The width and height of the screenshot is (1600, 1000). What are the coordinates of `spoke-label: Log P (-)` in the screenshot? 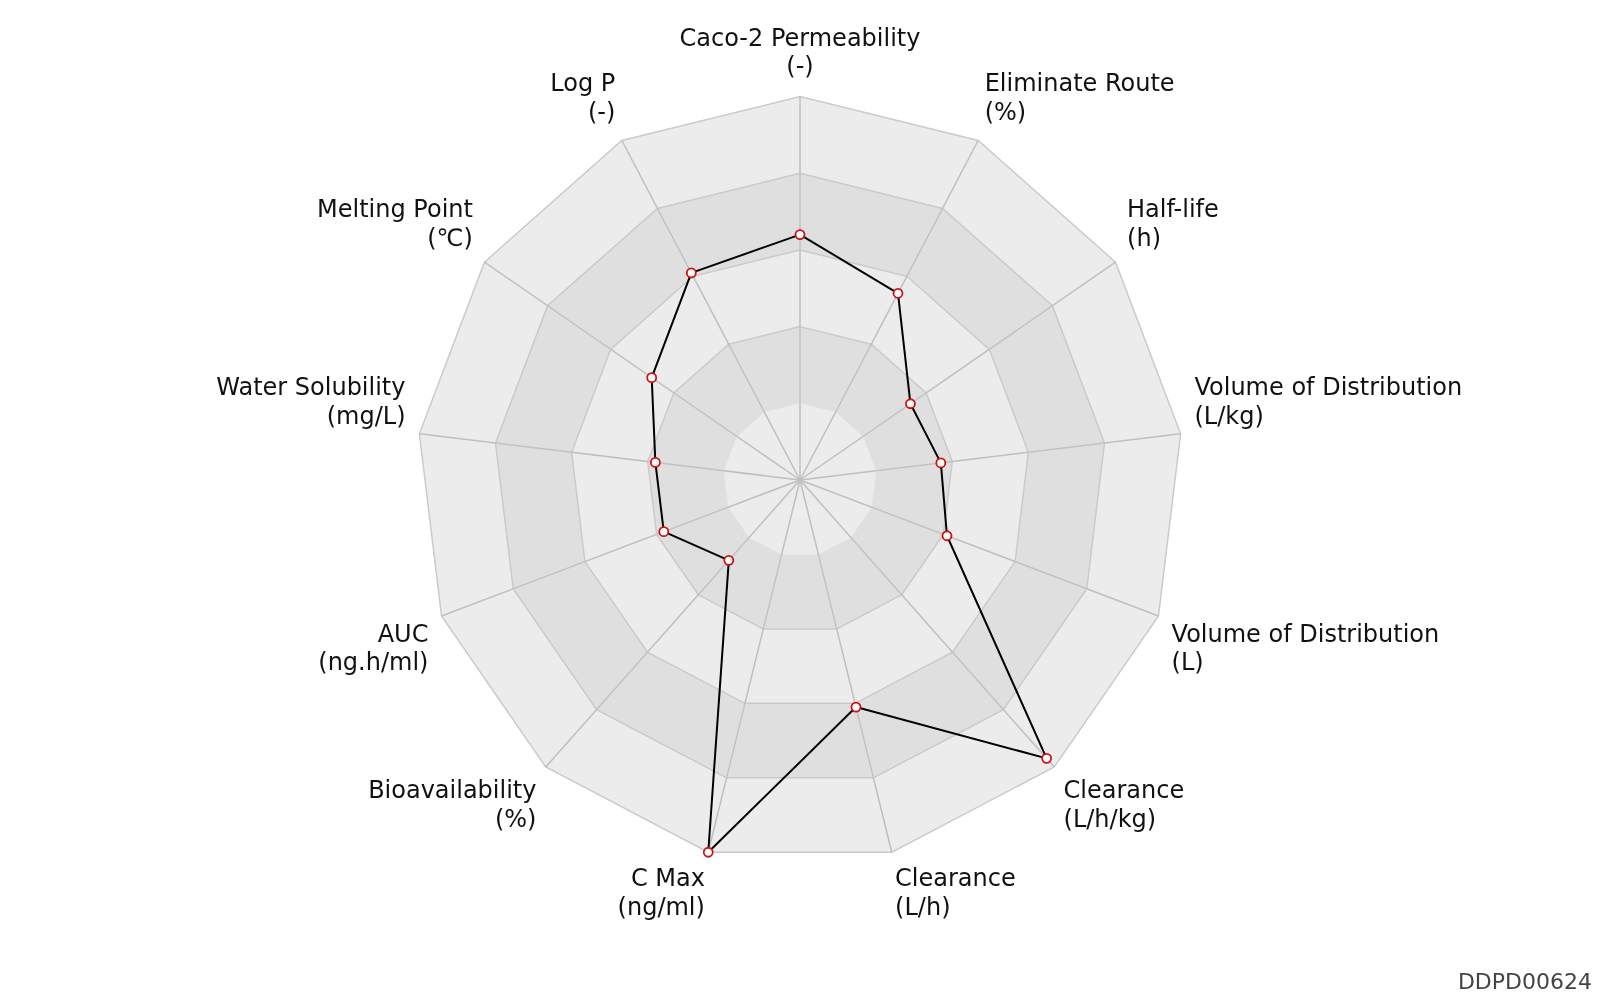 It's located at (583, 97).